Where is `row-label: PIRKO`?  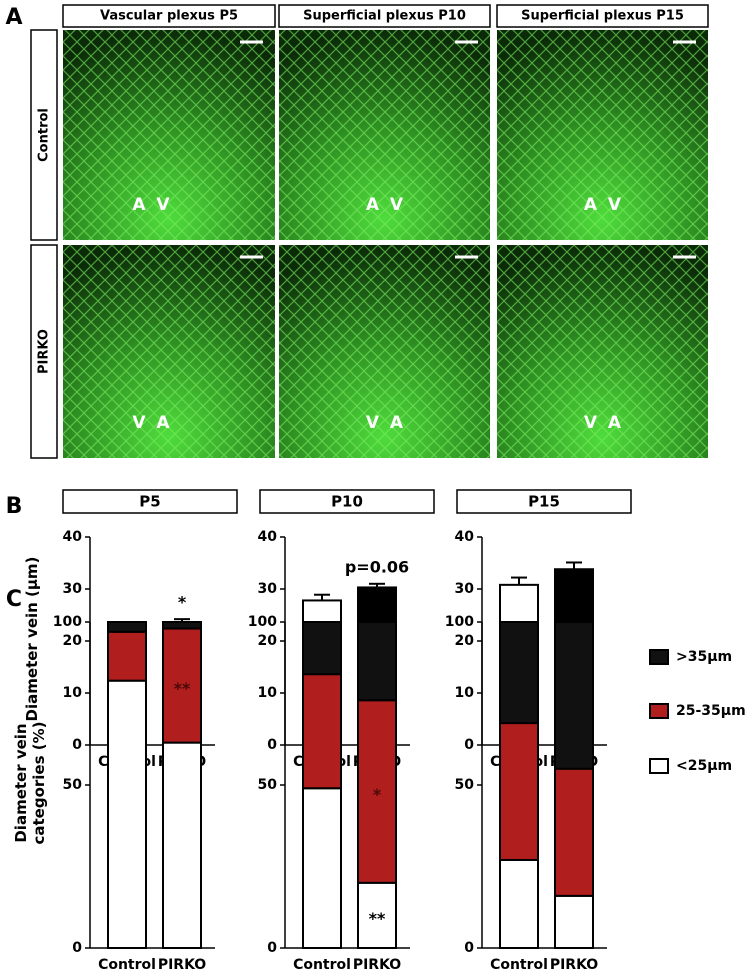 row-label: PIRKO is located at coordinates (44, 351).